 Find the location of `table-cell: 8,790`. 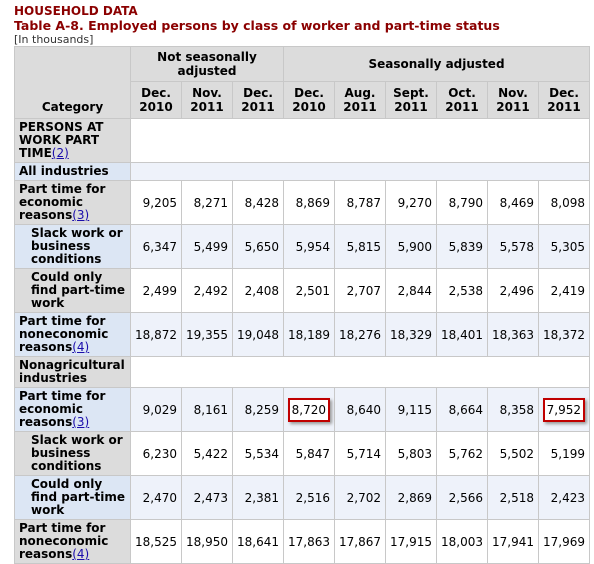

table-cell: 8,790 is located at coordinates (462, 202).